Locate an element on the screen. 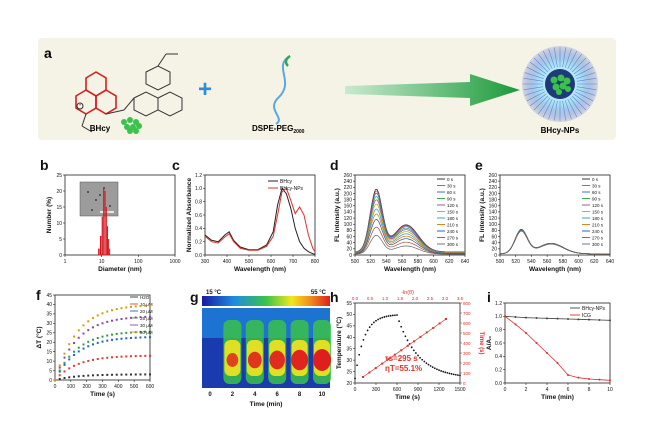 This screenshot has width=650, height=440. color-scale-bar is located at coordinates (266, 301).